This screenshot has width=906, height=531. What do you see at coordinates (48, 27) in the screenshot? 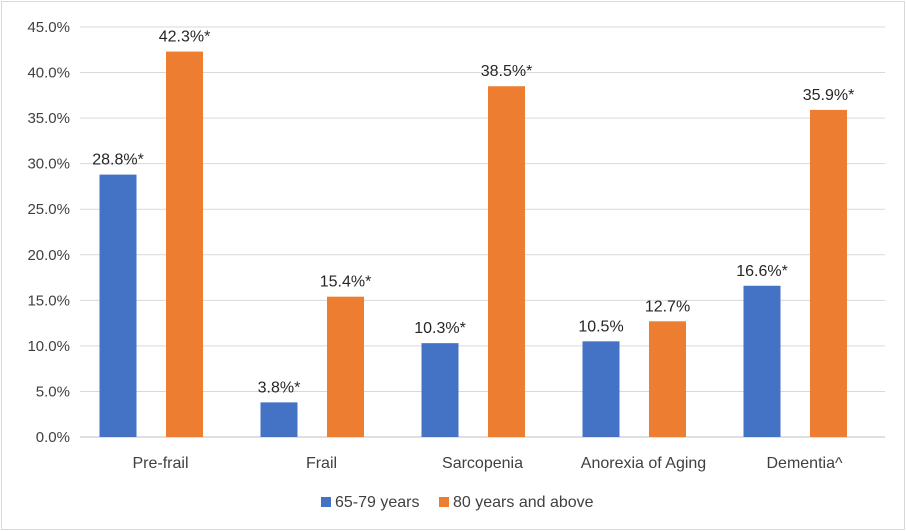
I see `y-tick-label: 45.0%` at bounding box center [48, 27].